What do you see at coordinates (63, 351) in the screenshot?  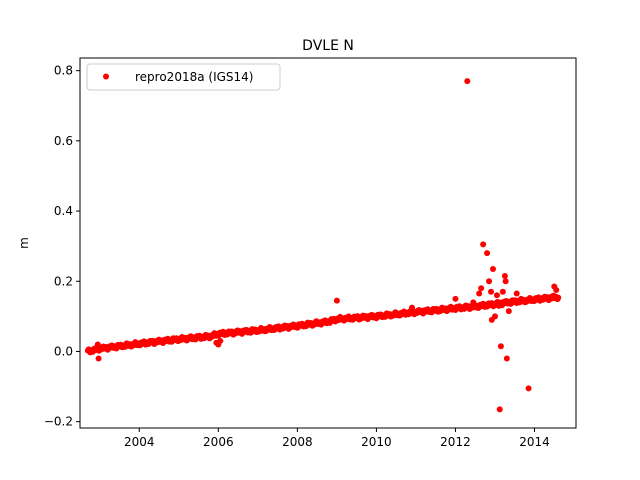 I see `y-tick-label: 0.0` at bounding box center [63, 351].